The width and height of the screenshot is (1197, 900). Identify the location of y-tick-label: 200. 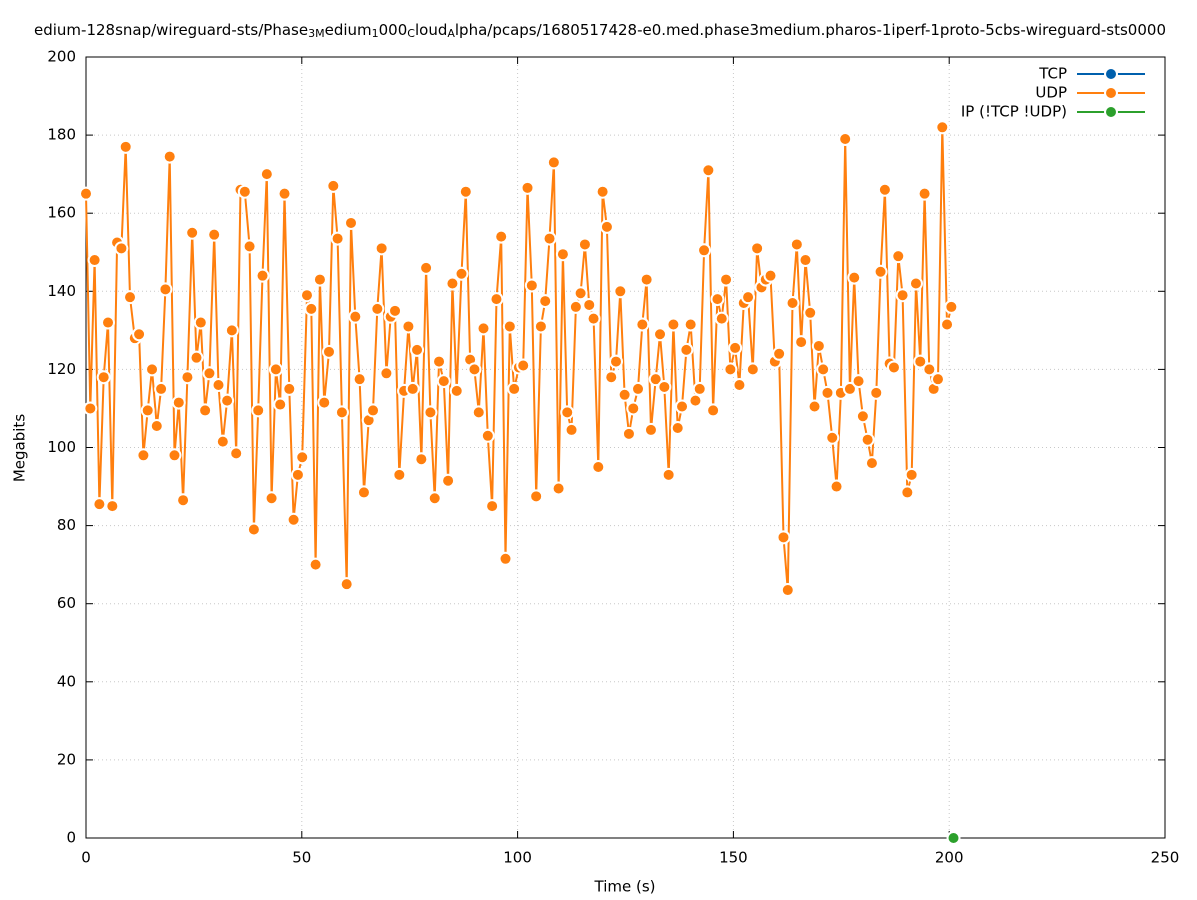
(61, 57).